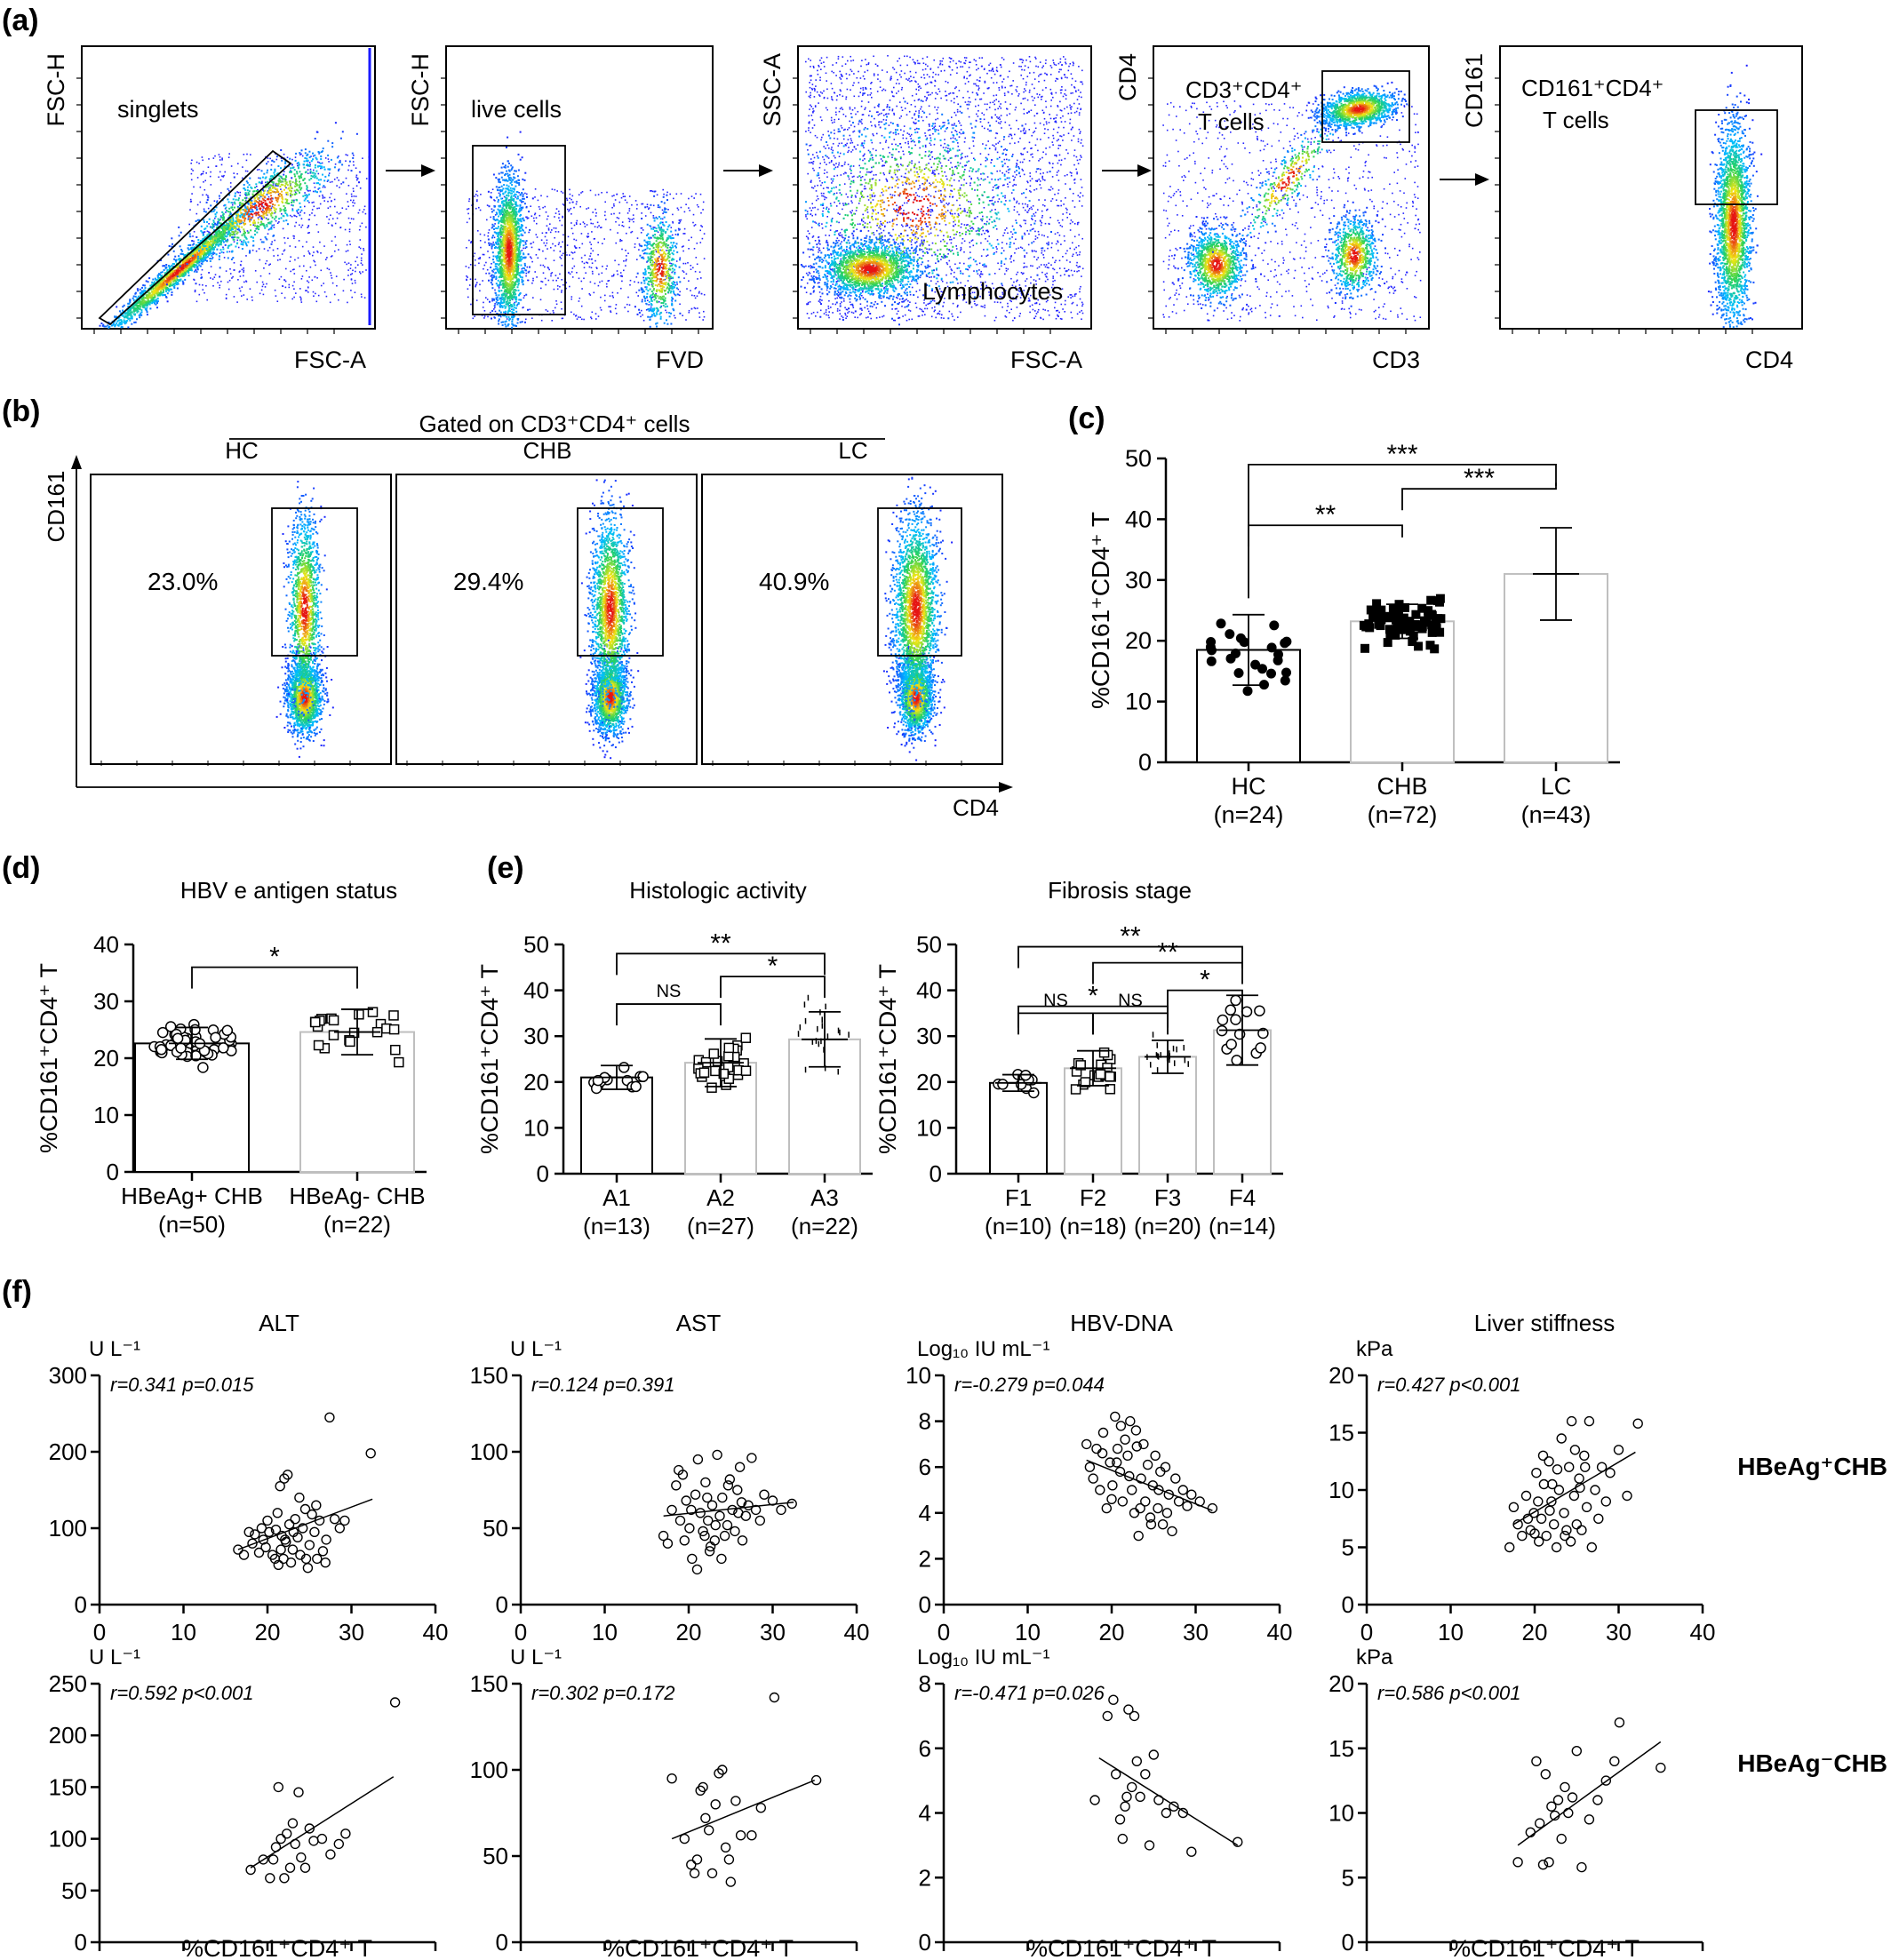 The image size is (1891, 1960). What do you see at coordinates (1231, 122) in the screenshot?
I see `gate-label: T cells` at bounding box center [1231, 122].